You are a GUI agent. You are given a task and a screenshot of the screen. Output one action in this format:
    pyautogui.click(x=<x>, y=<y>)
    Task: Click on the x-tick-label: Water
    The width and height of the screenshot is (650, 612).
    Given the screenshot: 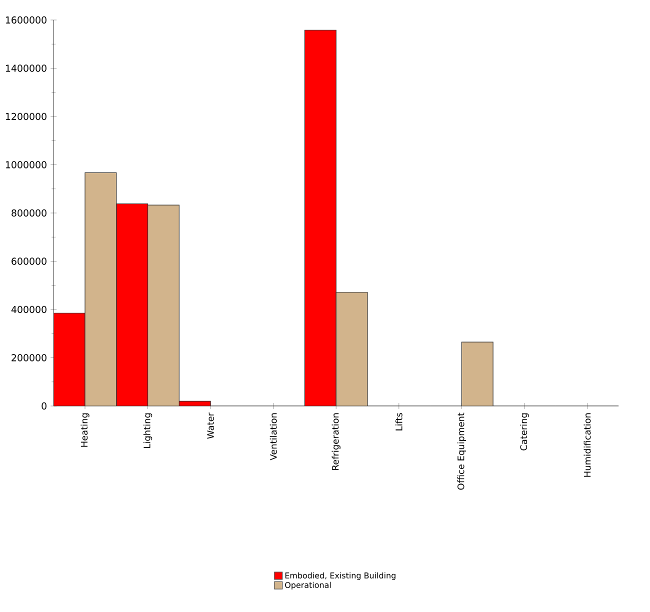 What is the action you would take?
    pyautogui.click(x=210, y=425)
    